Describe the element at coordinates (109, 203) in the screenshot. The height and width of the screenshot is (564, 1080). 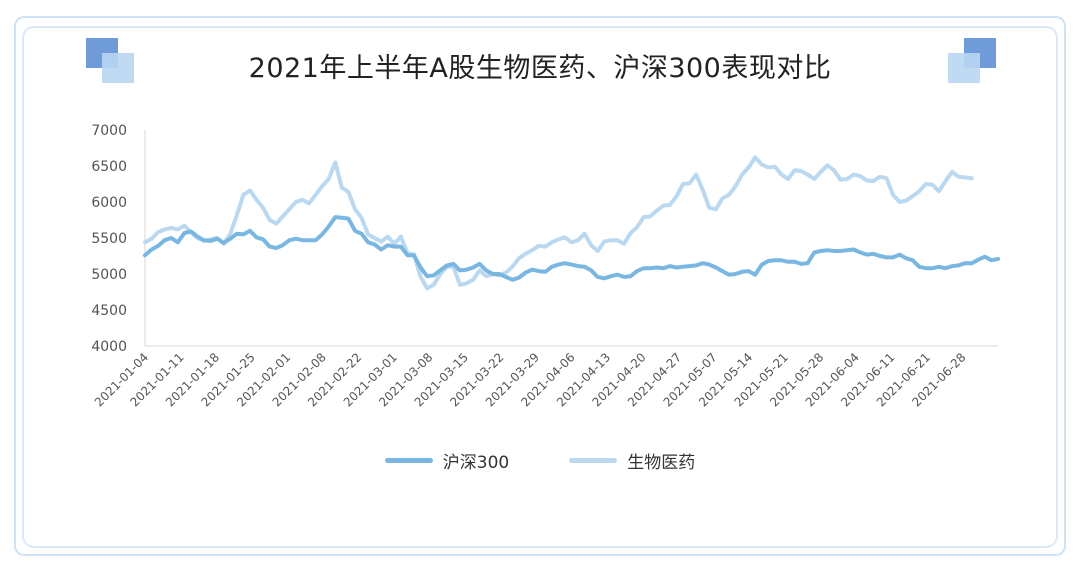
I see `y-tick-label-4: 6000` at that location.